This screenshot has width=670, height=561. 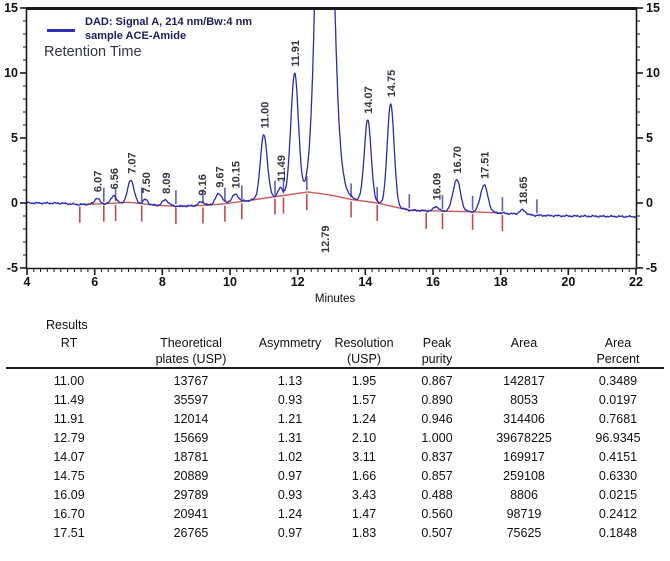 I want to click on table-cell: 0.867, so click(x=437, y=381).